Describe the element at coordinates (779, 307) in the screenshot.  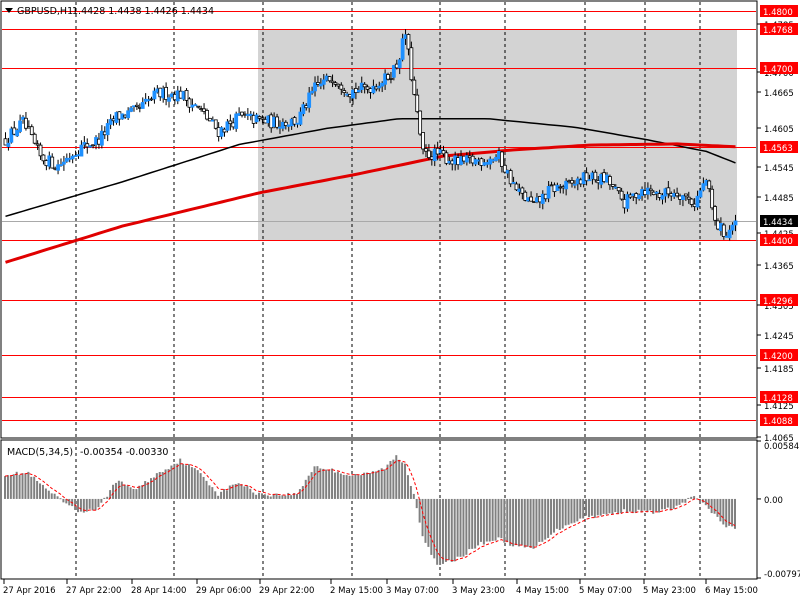
I see `price-tick-label: 1.4305` at that location.